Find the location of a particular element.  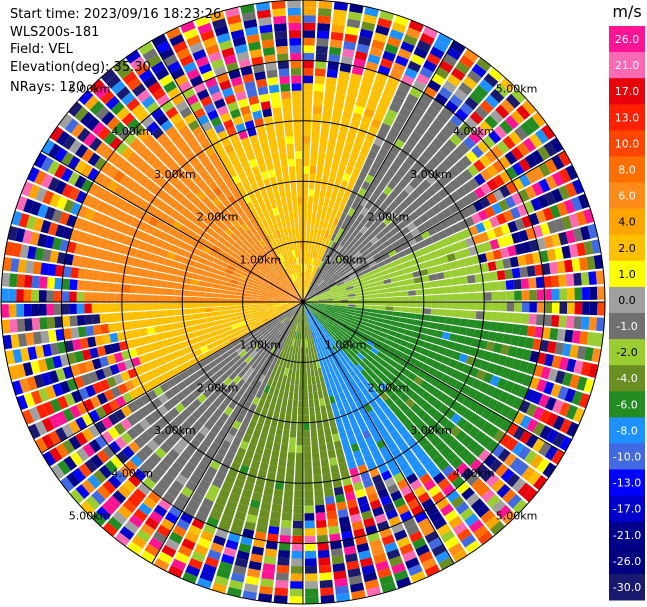

azimuth-spoke is located at coordinates (433, 377).